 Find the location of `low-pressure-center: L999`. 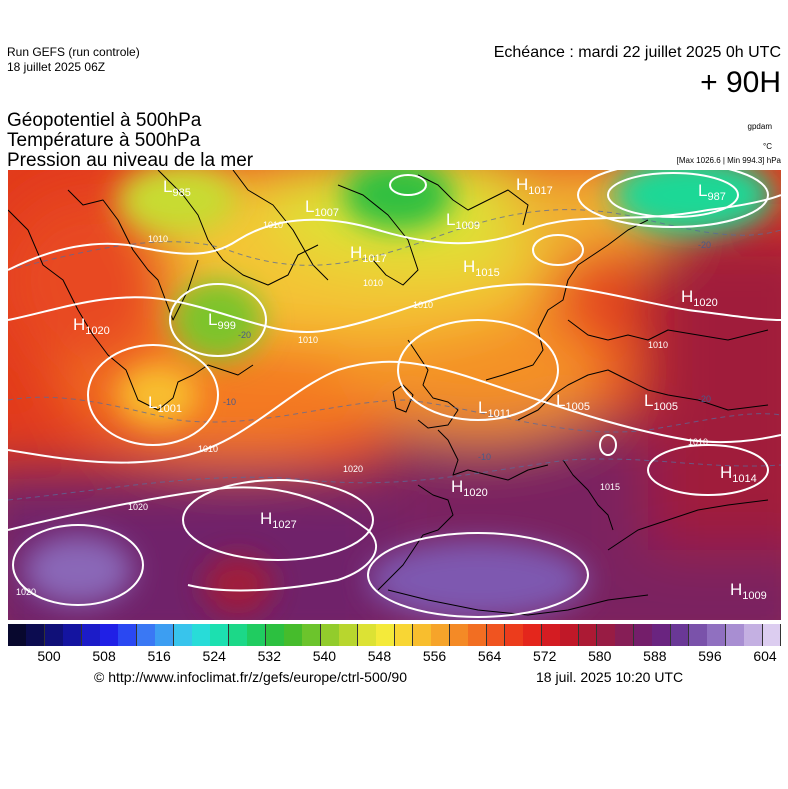

low-pressure-center: L999 is located at coordinates (222, 321).